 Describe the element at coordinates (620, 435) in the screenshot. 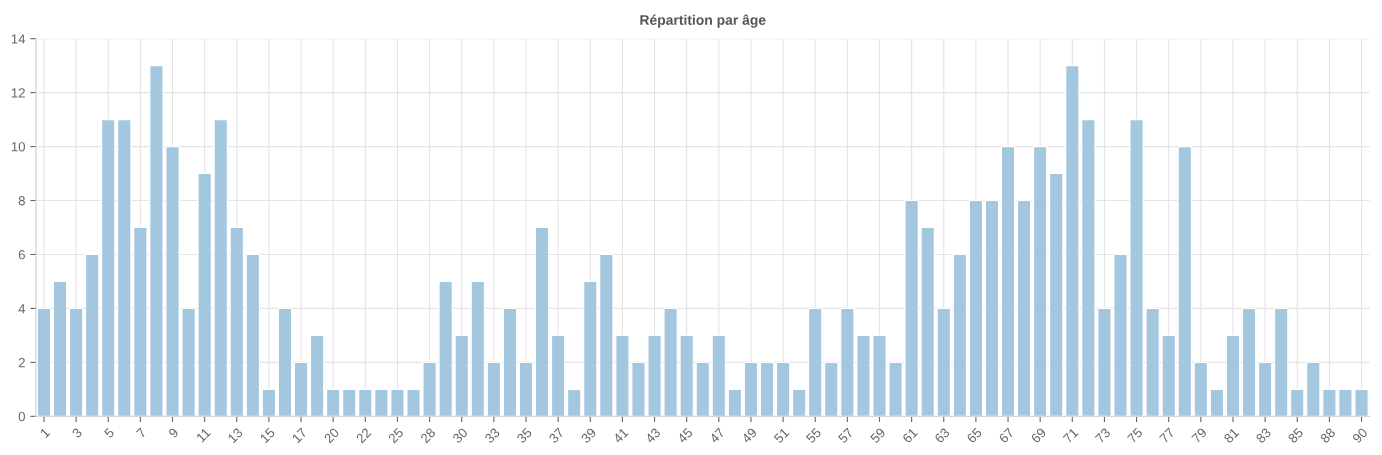

I see `x-tick-label: 41` at that location.